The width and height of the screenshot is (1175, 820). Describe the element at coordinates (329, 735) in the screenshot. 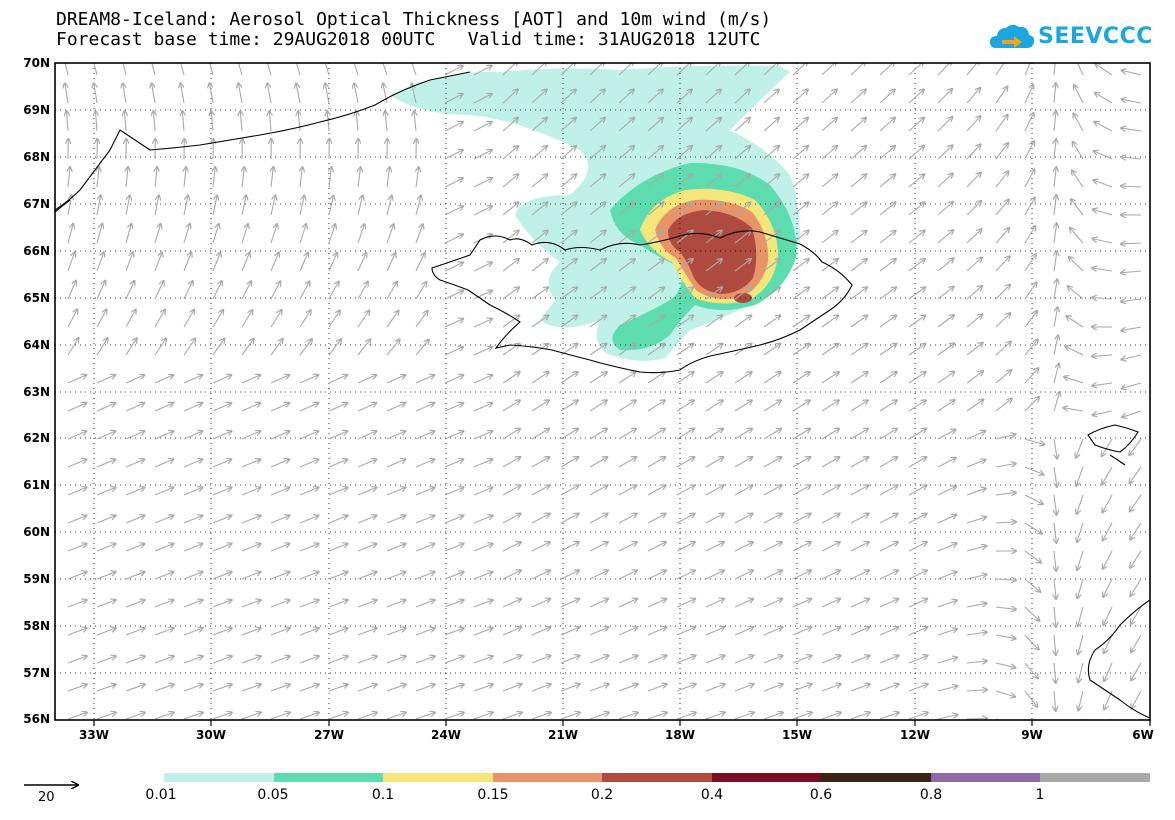

I see `lon-label: 27W` at that location.